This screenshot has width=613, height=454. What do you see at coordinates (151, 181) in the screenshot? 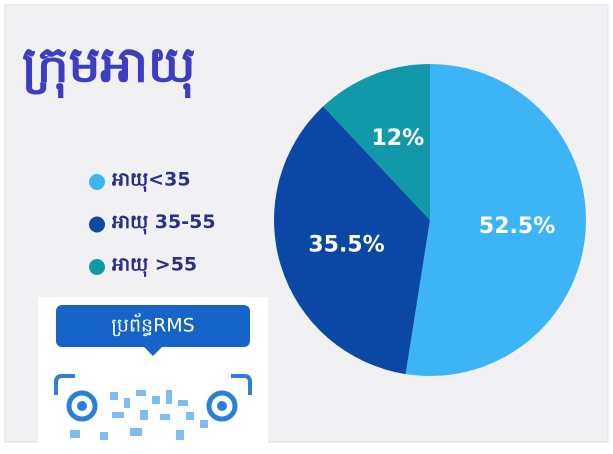
I see `legend-label: អាយុ<35` at bounding box center [151, 181].